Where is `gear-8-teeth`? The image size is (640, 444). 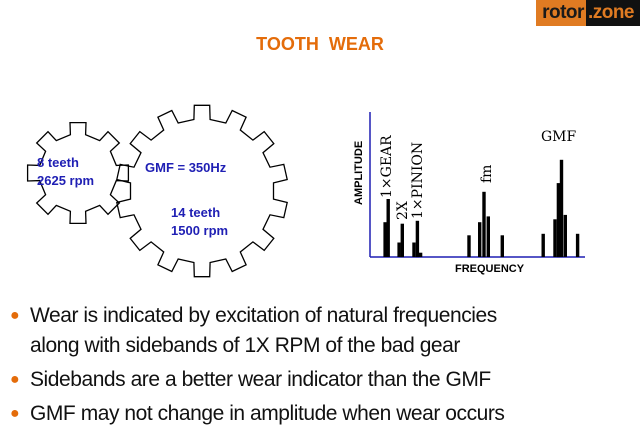 gear-8-teeth is located at coordinates (78, 173).